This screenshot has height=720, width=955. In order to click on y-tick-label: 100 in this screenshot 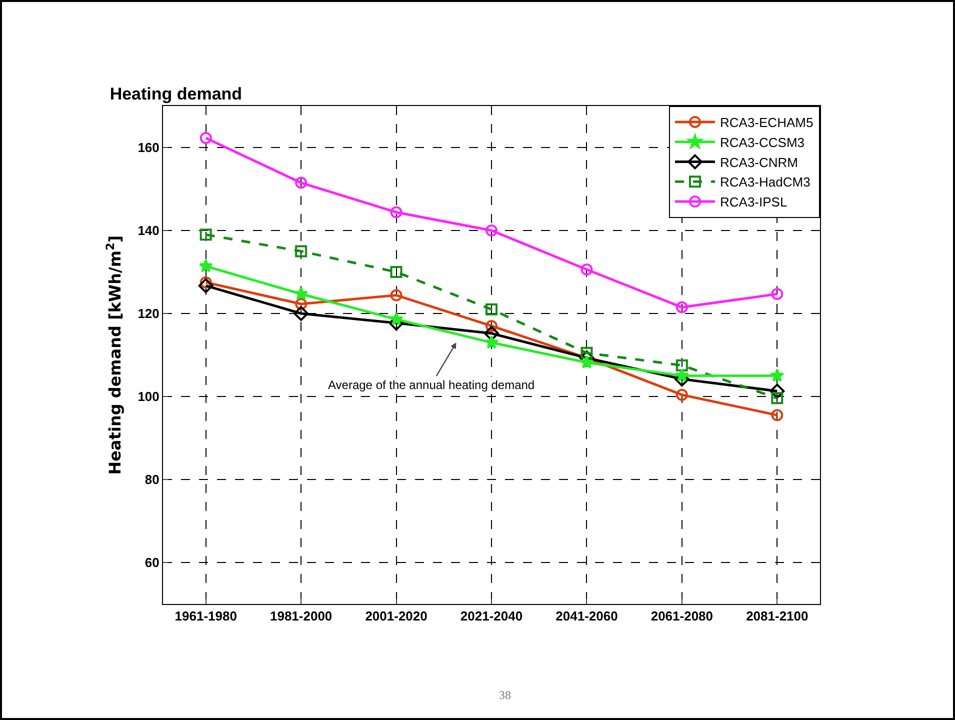, I will do `click(149, 396)`.